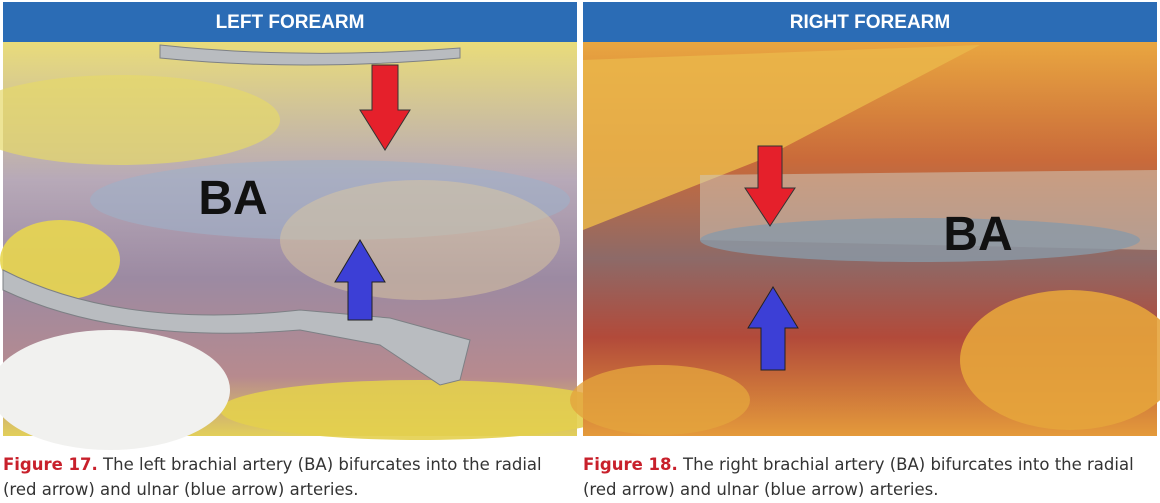 The image size is (1160, 503). I want to click on header: LEFT FOREARM, so click(290, 22).